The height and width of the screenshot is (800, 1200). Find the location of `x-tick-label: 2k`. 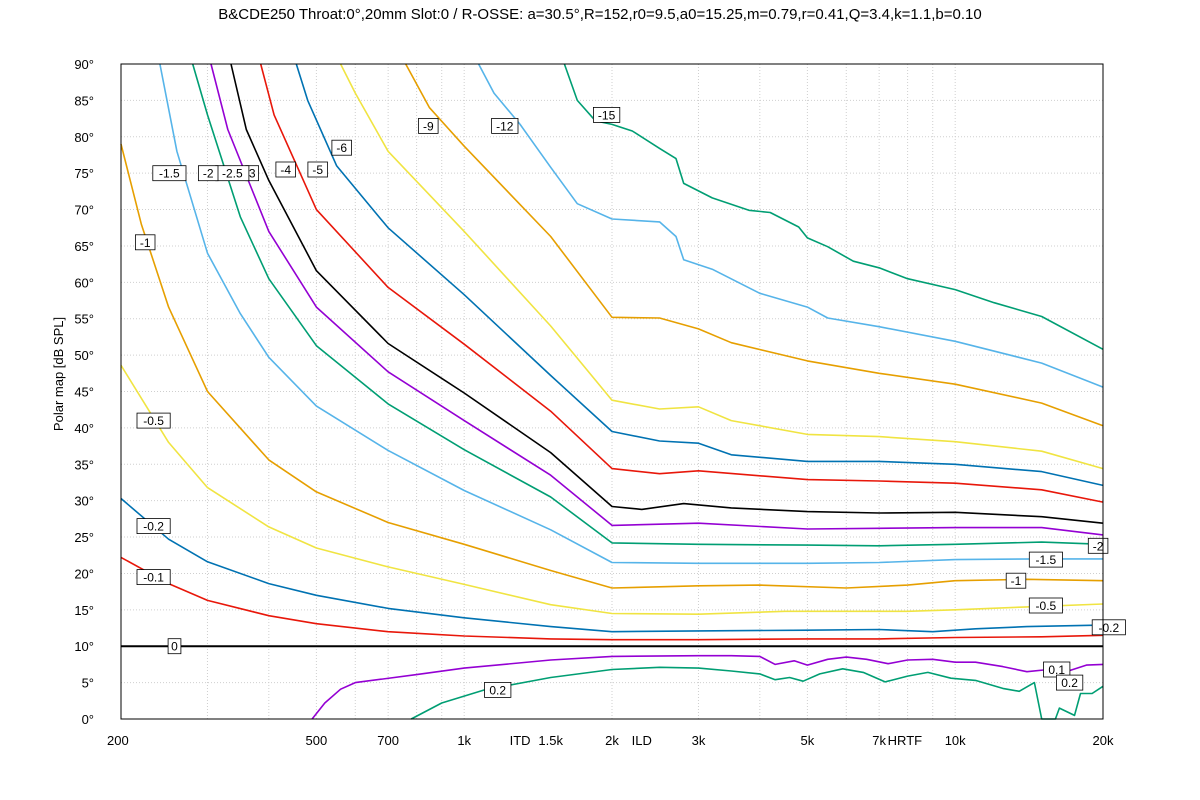

x-tick-label: 2k is located at coordinates (612, 740).